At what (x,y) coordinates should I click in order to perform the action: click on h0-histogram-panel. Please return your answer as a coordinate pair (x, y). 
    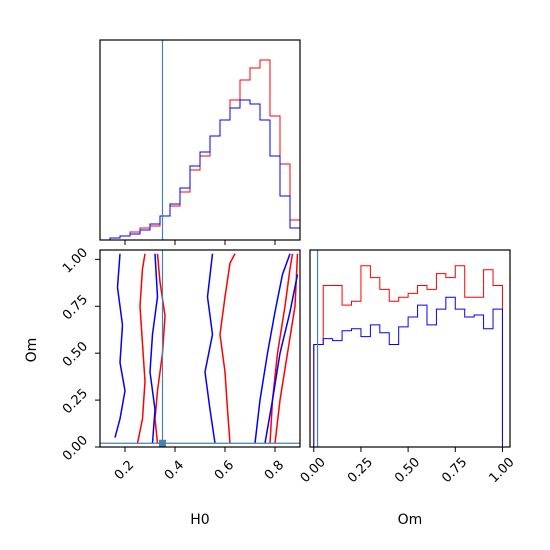
    Looking at the image, I should click on (200, 142).